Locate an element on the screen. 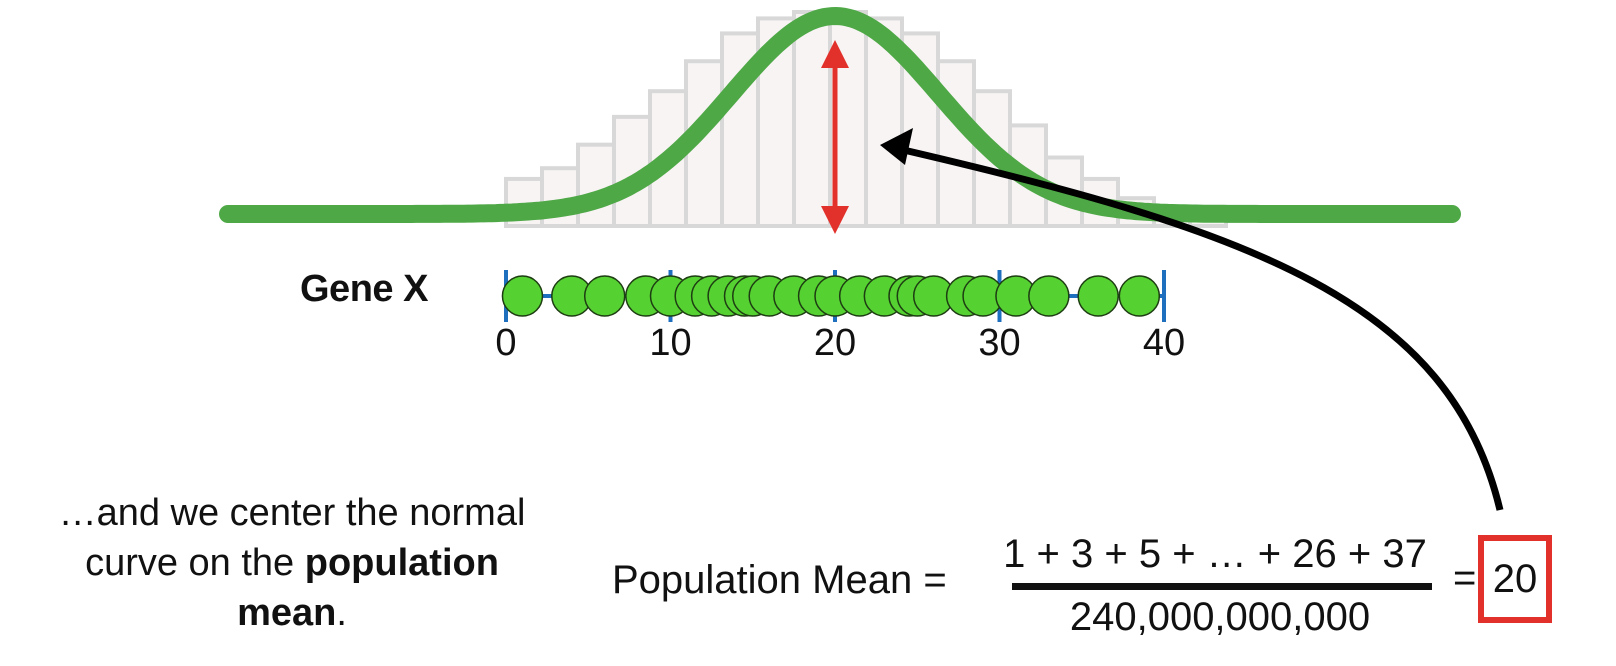  tick-label: 20 is located at coordinates (835, 343).